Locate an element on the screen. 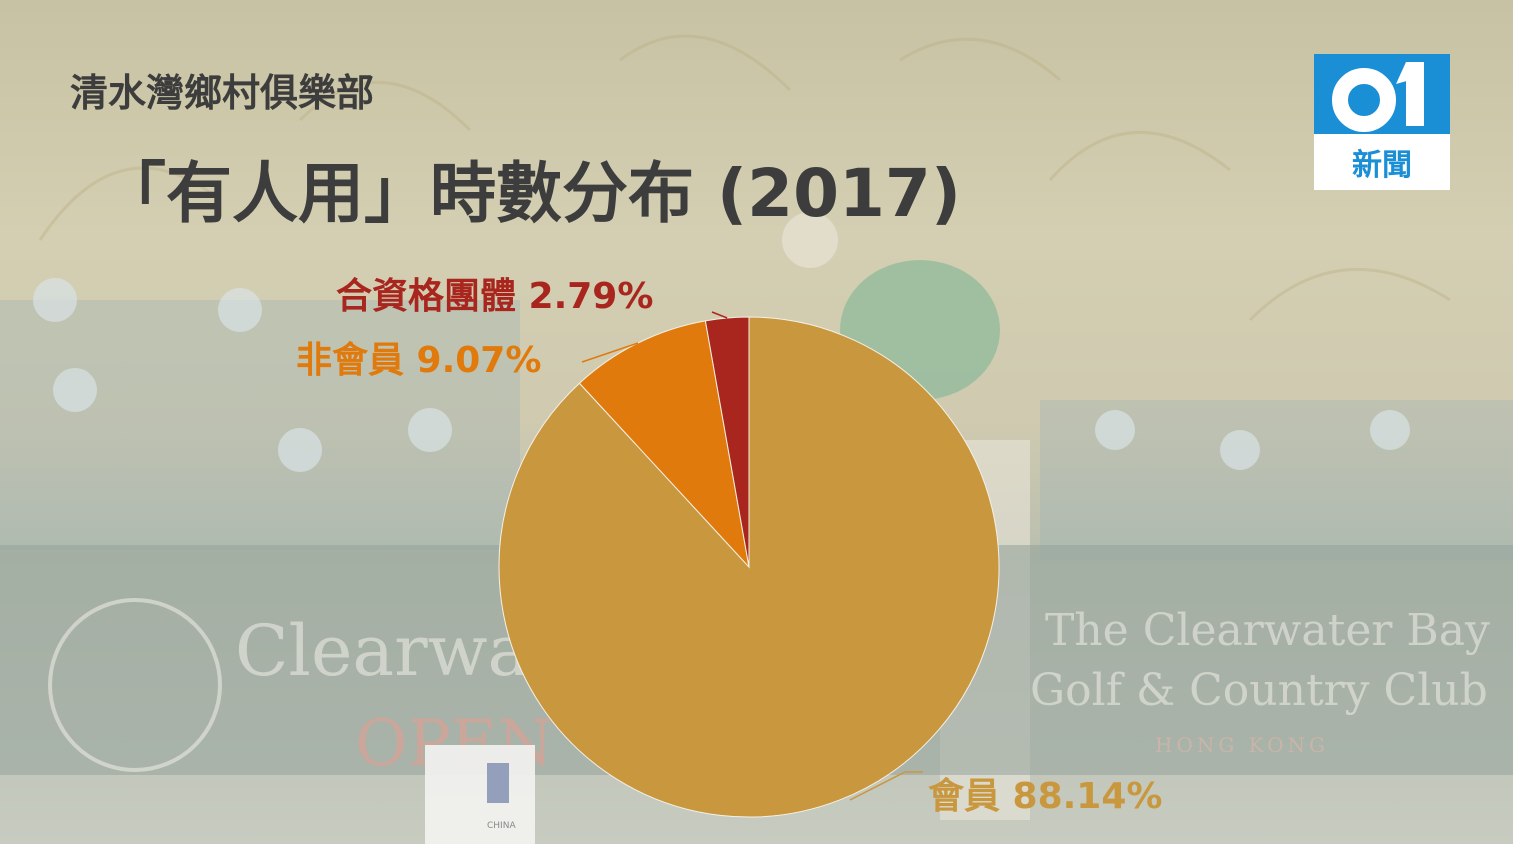  logo-bottom-block is located at coordinates (1382, 162).